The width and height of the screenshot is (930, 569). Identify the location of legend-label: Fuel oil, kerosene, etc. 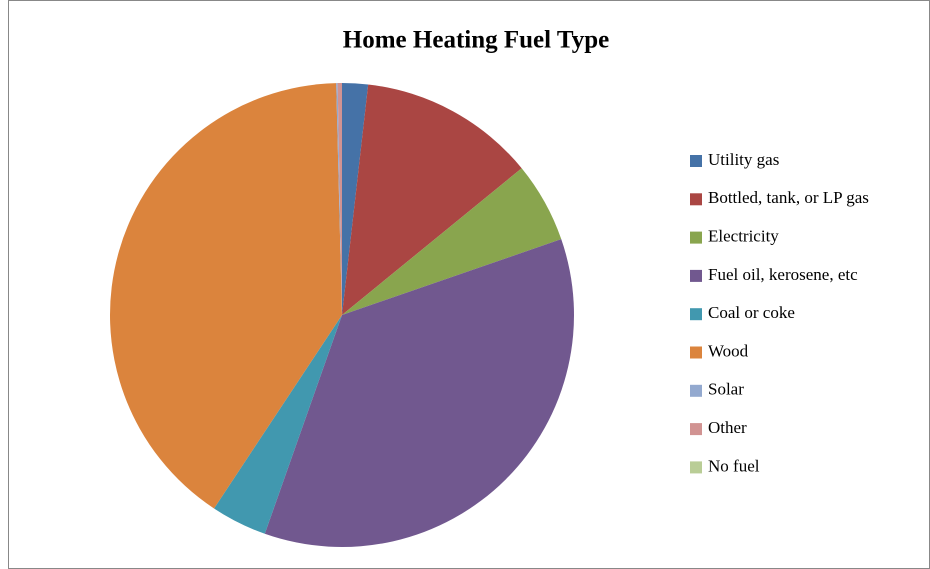
(783, 274).